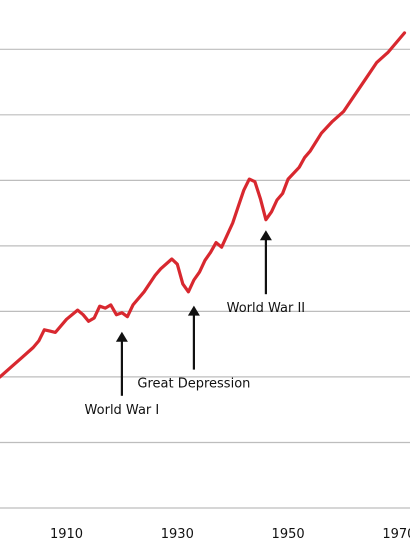  I want to click on x-axis-ticks: 1910 1930 1950 1970, so click(230, 534).